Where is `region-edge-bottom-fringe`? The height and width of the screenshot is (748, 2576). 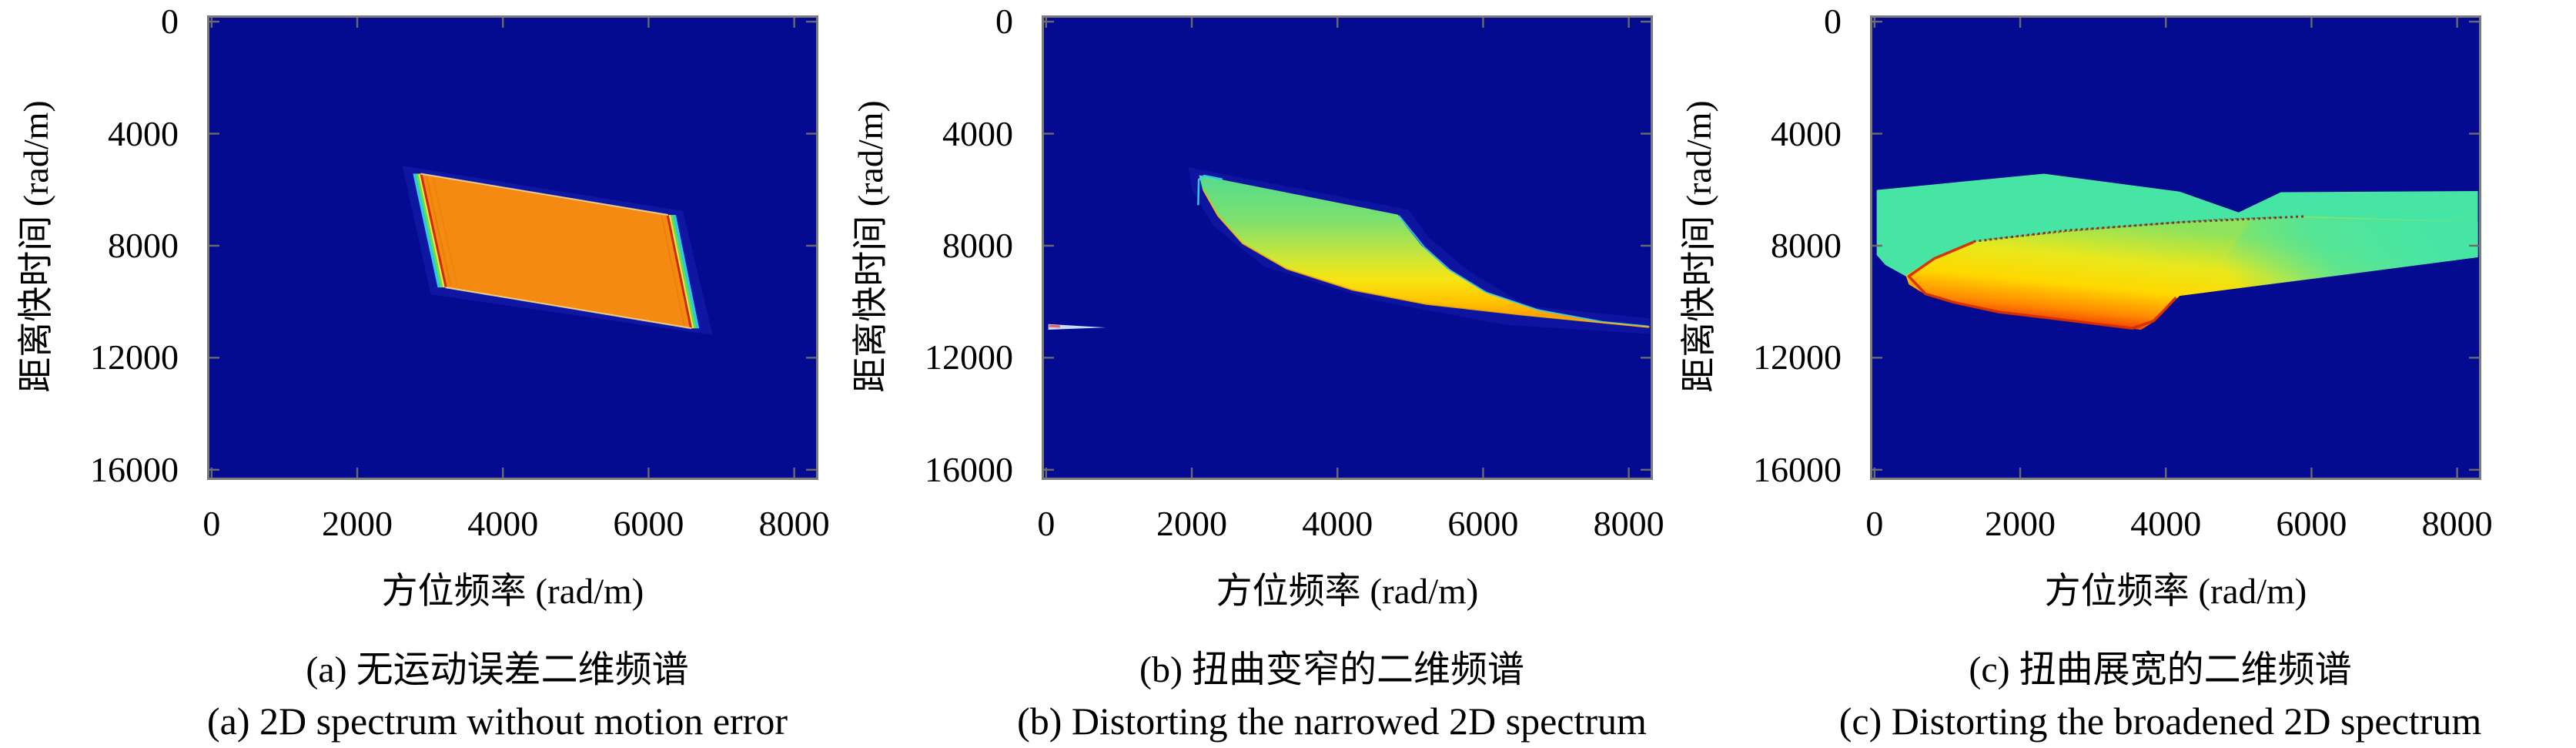
region-edge-bottom-fringe is located at coordinates (568, 307).